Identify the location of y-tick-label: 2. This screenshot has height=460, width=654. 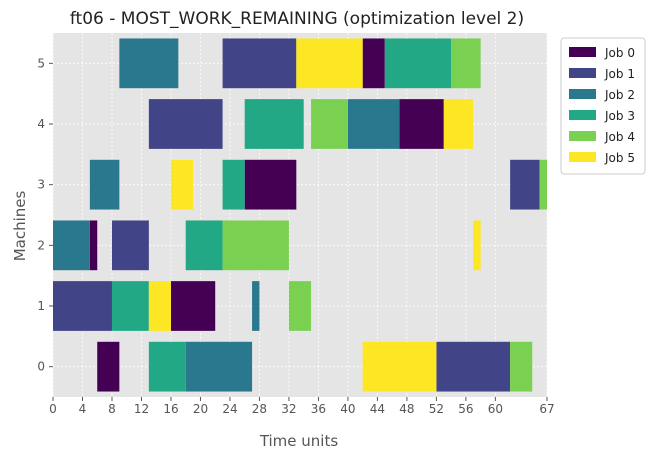
(41, 245).